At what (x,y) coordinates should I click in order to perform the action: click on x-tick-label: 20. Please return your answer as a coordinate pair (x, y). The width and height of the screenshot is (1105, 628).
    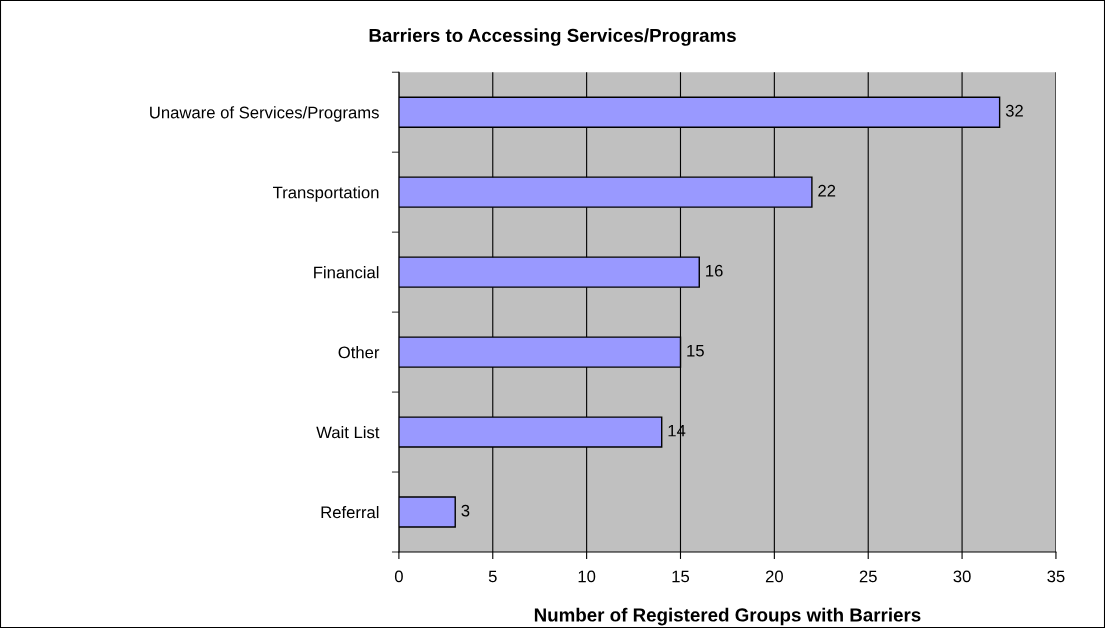
    Looking at the image, I should click on (774, 576).